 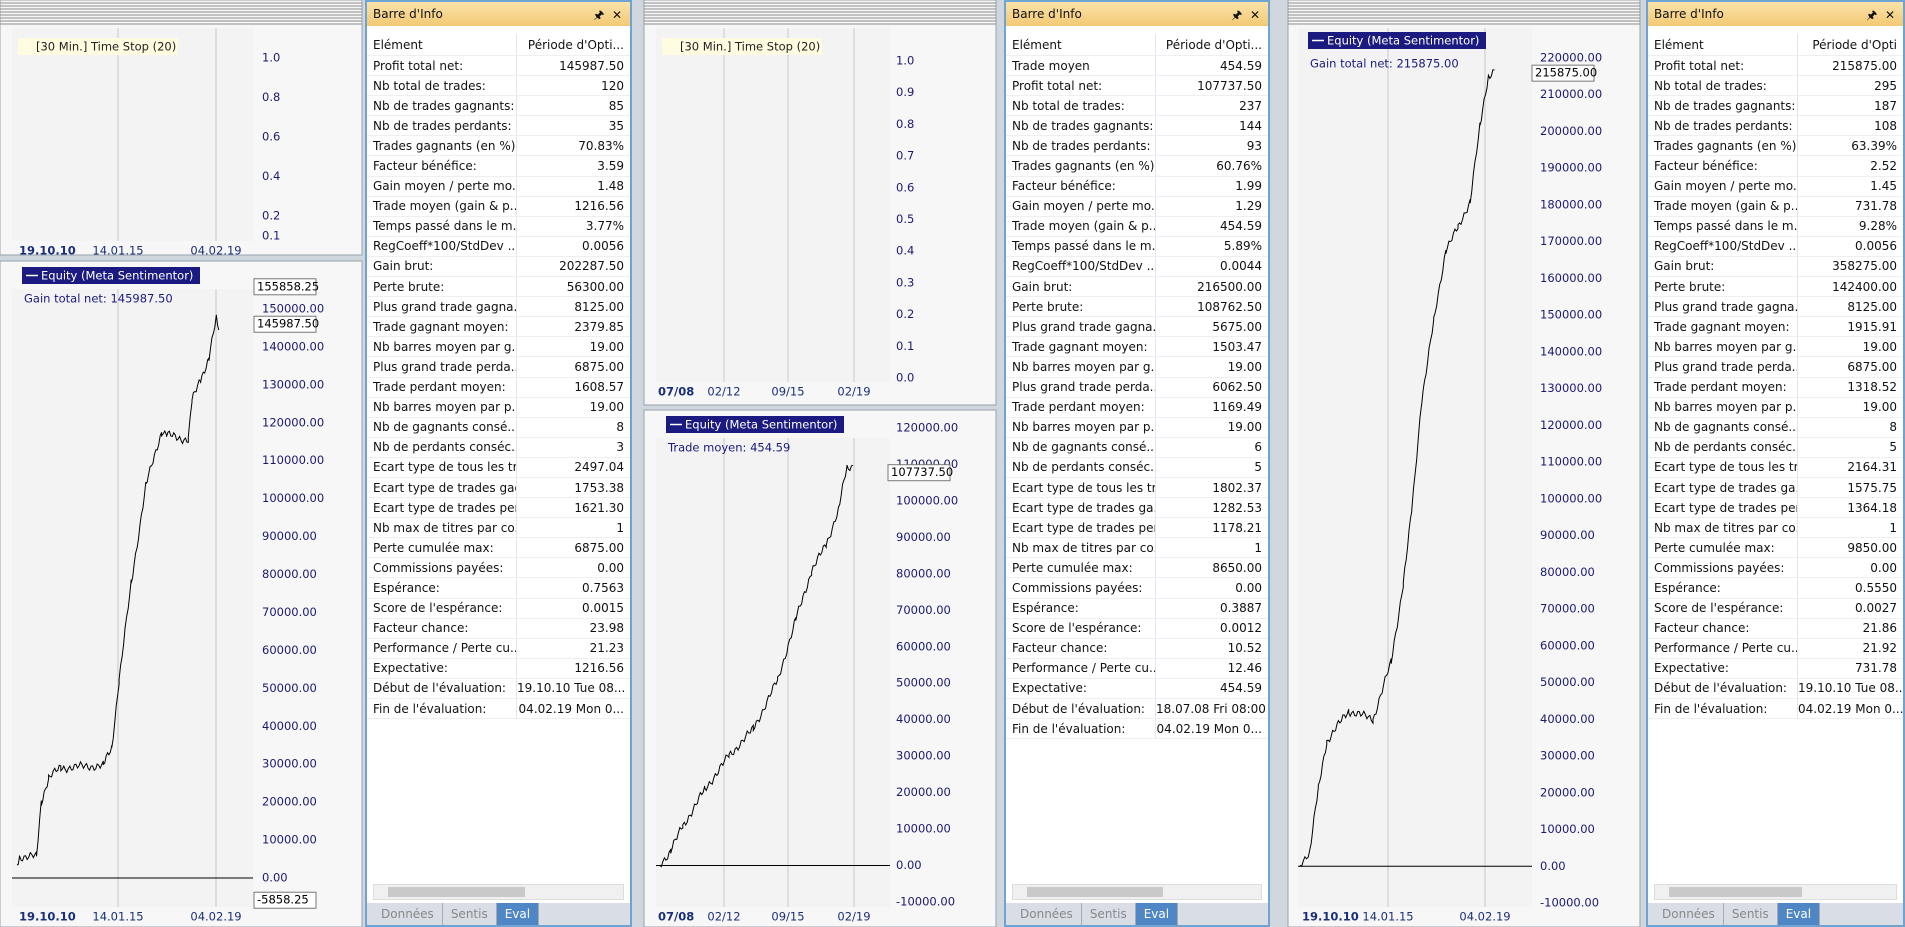 I want to click on info-row: Nb de gagnants consé... 6, so click(x=1137, y=447).